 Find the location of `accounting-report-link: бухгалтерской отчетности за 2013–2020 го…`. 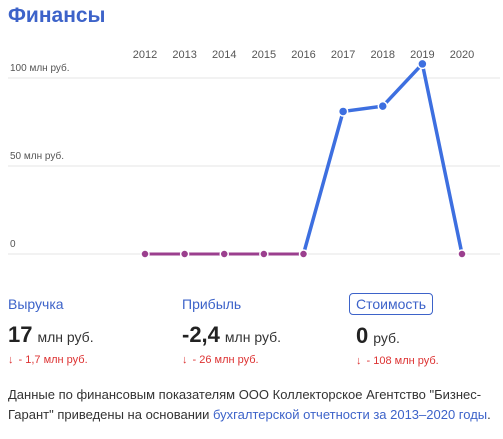

accounting-report-link: бухгалтерской отчетности за 2013–2020 го… is located at coordinates (350, 414).